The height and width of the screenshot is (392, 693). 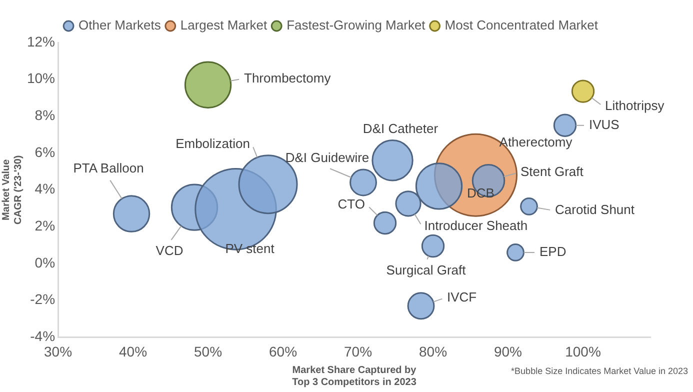 I want to click on legend-label: Other Markets, so click(x=120, y=25).